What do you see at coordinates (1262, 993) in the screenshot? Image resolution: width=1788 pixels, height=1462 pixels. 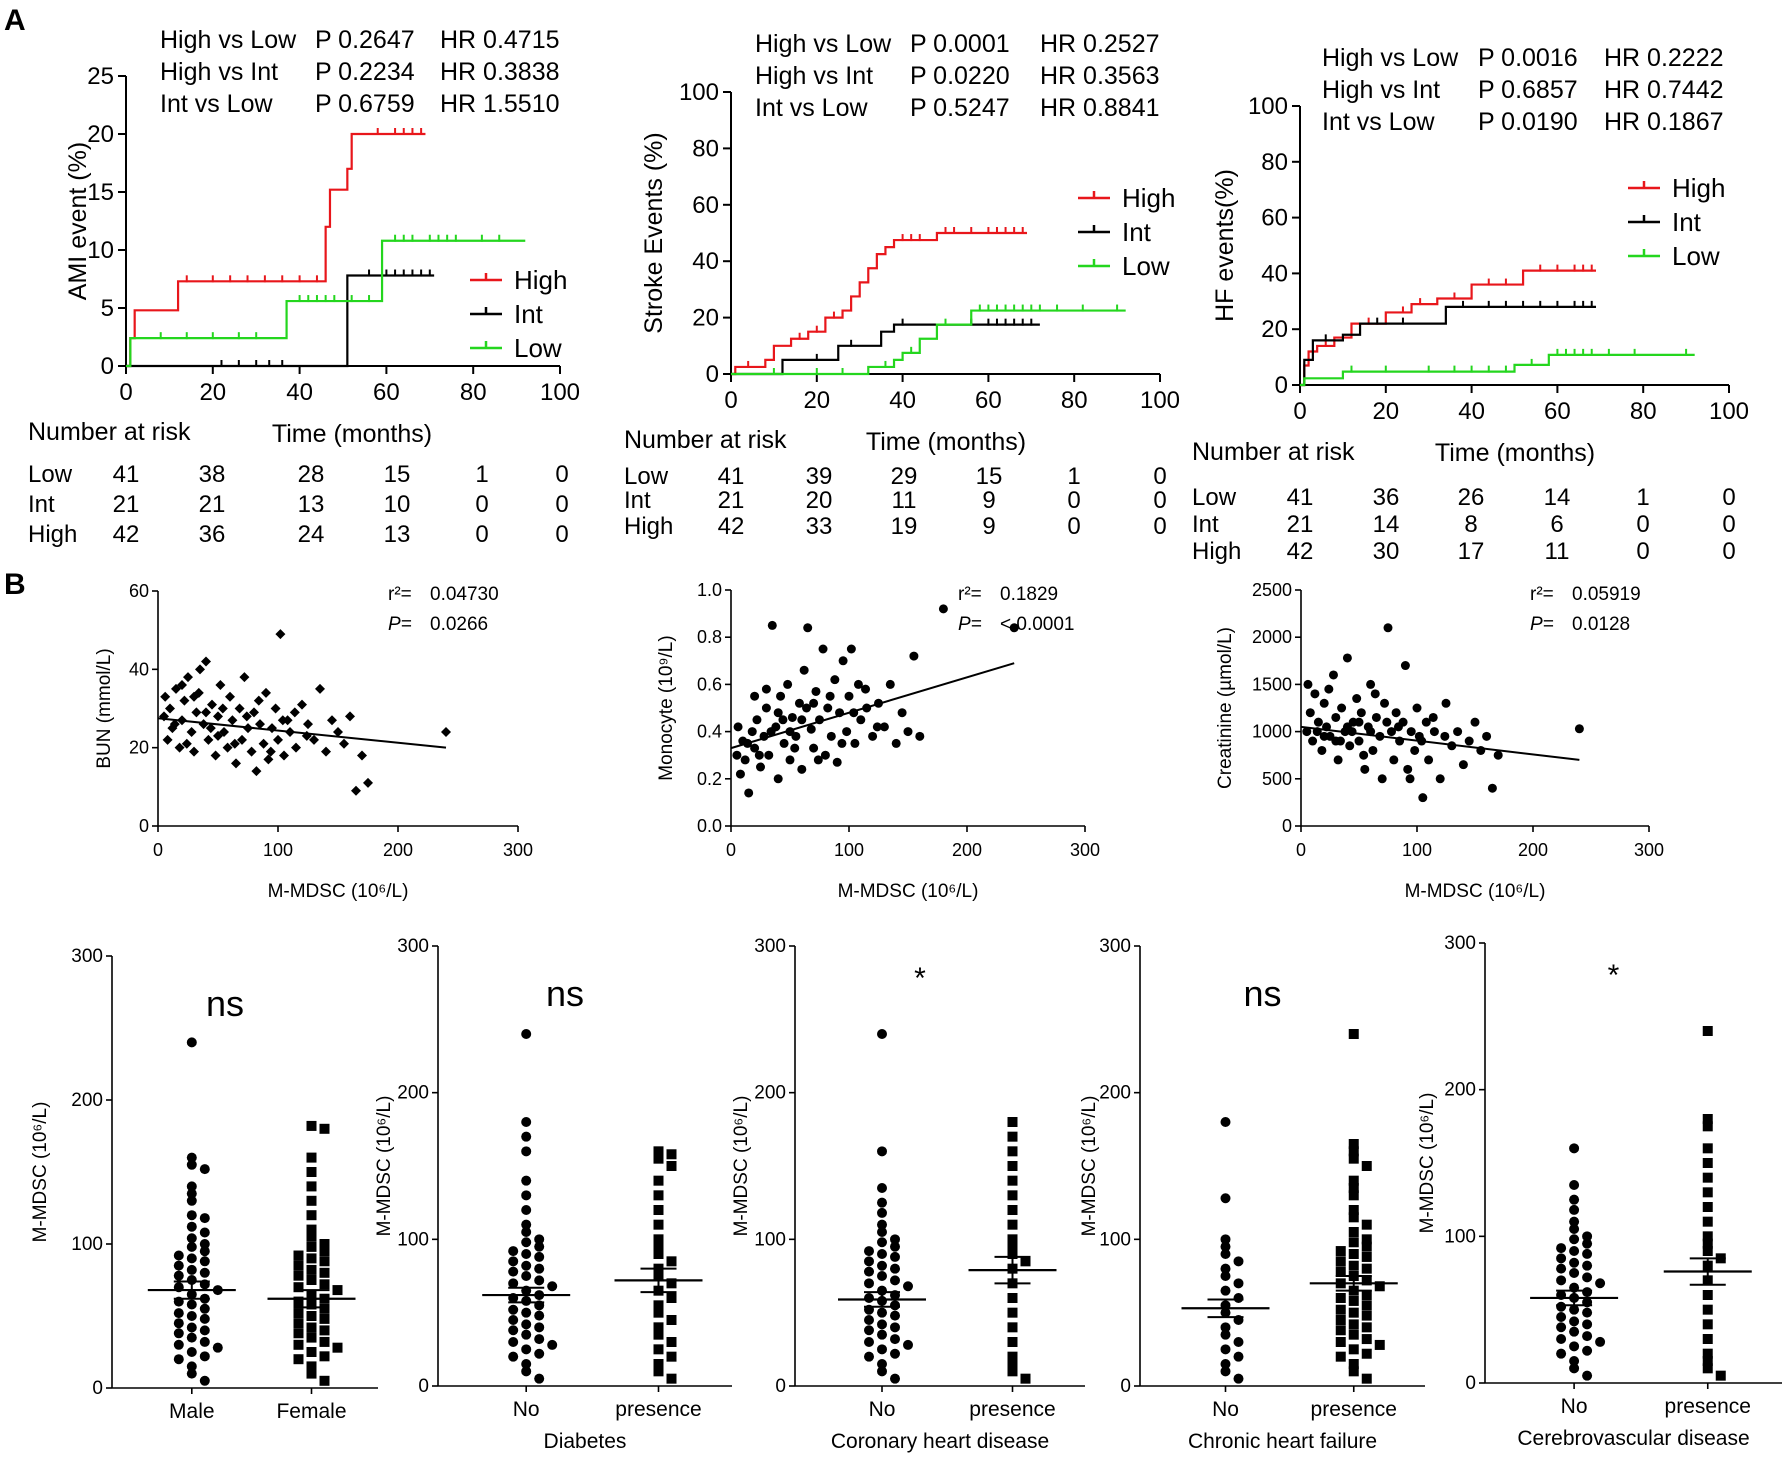 I see `significance-label: ns` at bounding box center [1262, 993].